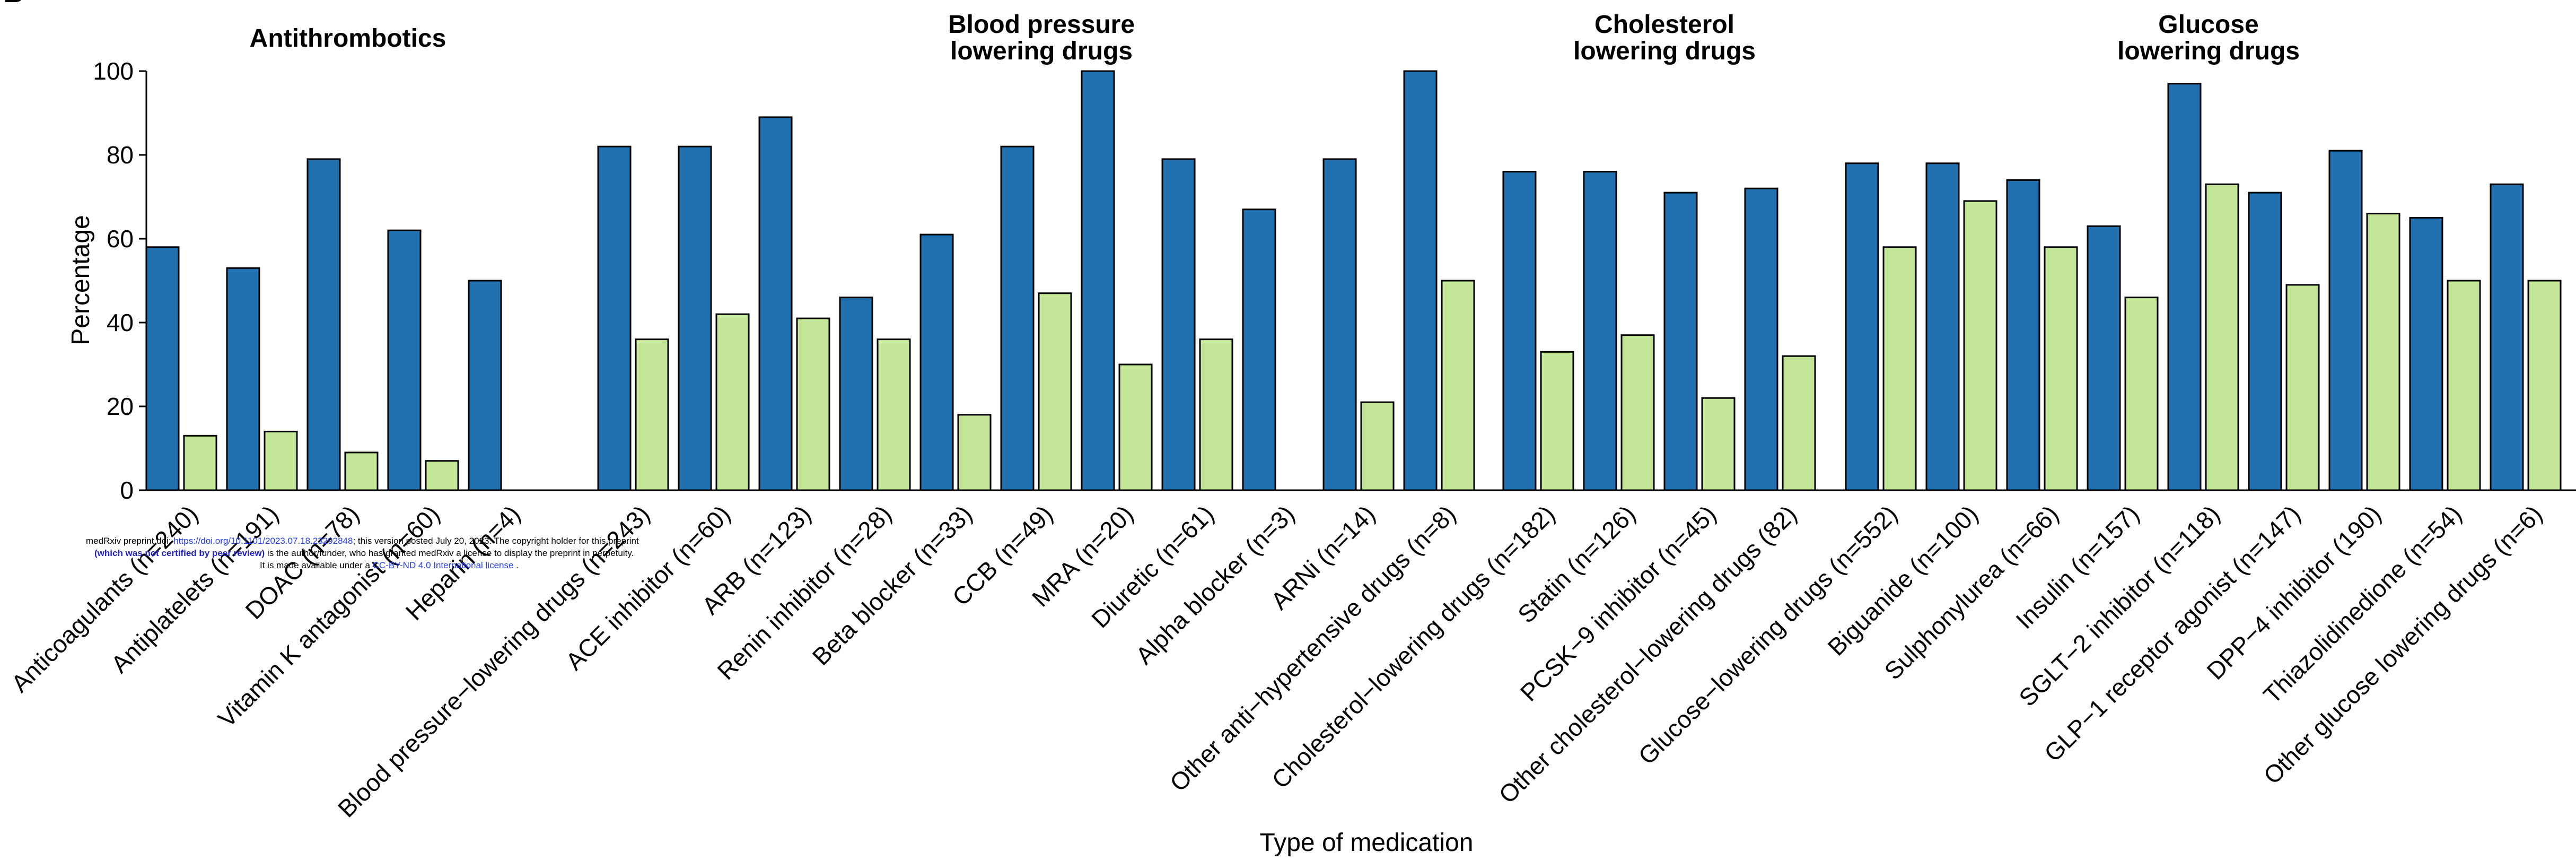 Image resolution: width=2576 pixels, height=860 pixels. Describe the element at coordinates (127, 490) in the screenshot. I see `y-tick-label: 0` at that location.